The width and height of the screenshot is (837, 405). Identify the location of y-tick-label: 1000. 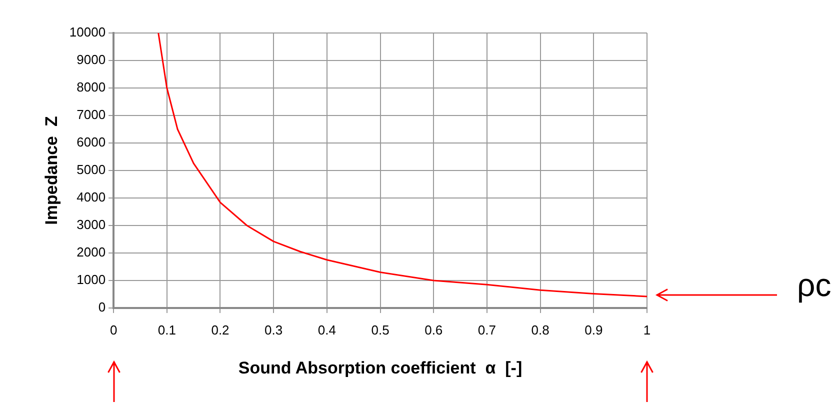
(91, 280).